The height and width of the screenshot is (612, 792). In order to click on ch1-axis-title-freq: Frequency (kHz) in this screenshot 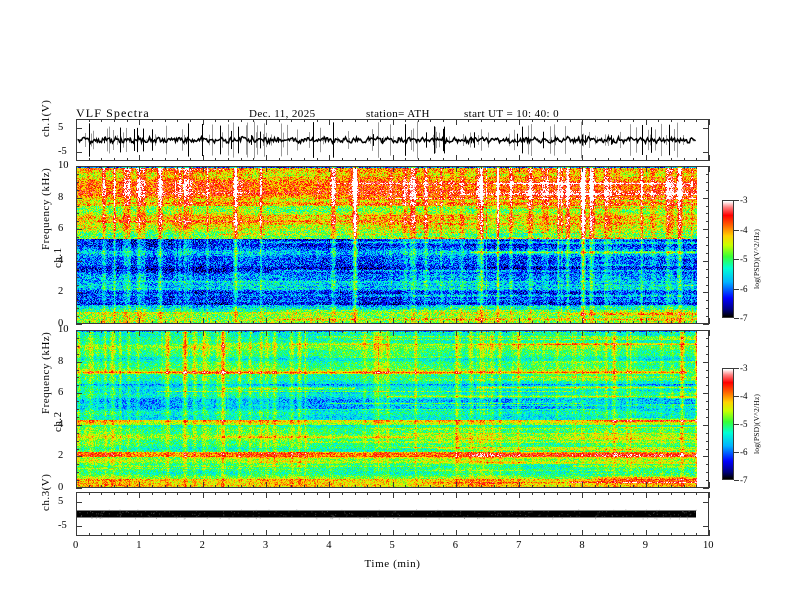, I will do `click(46, 208)`.